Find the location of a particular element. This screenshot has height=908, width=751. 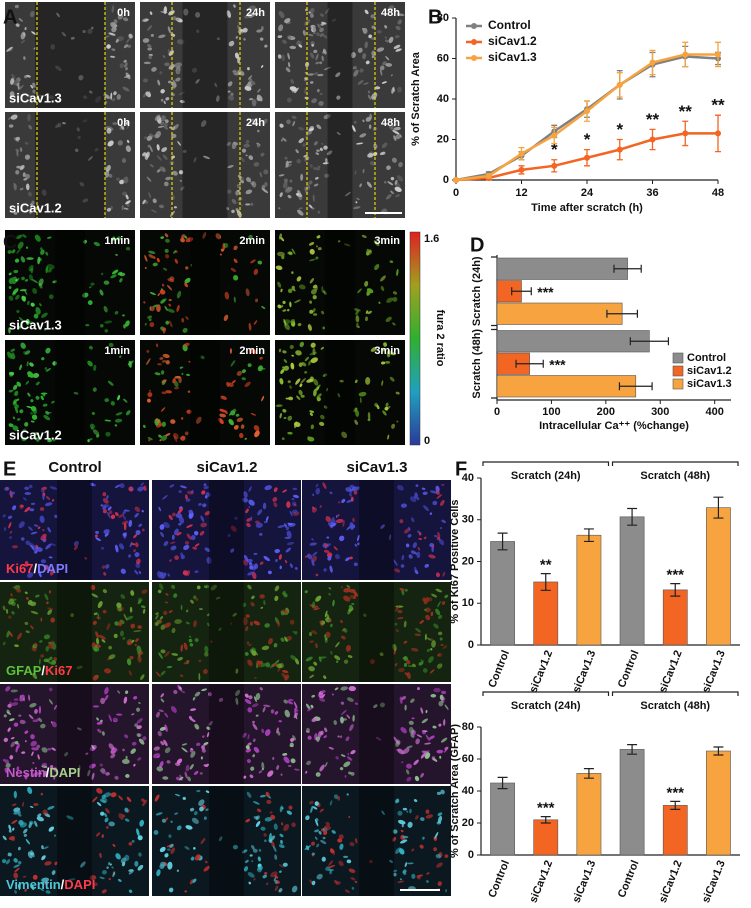

micrograph is located at coordinates (376, 841).